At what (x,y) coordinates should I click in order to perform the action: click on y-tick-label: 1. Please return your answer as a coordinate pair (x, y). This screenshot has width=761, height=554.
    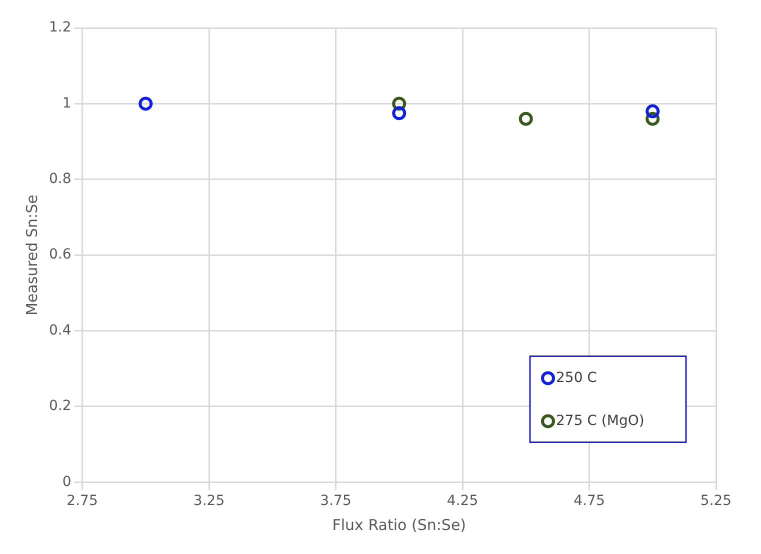
    Looking at the image, I should click on (67, 103).